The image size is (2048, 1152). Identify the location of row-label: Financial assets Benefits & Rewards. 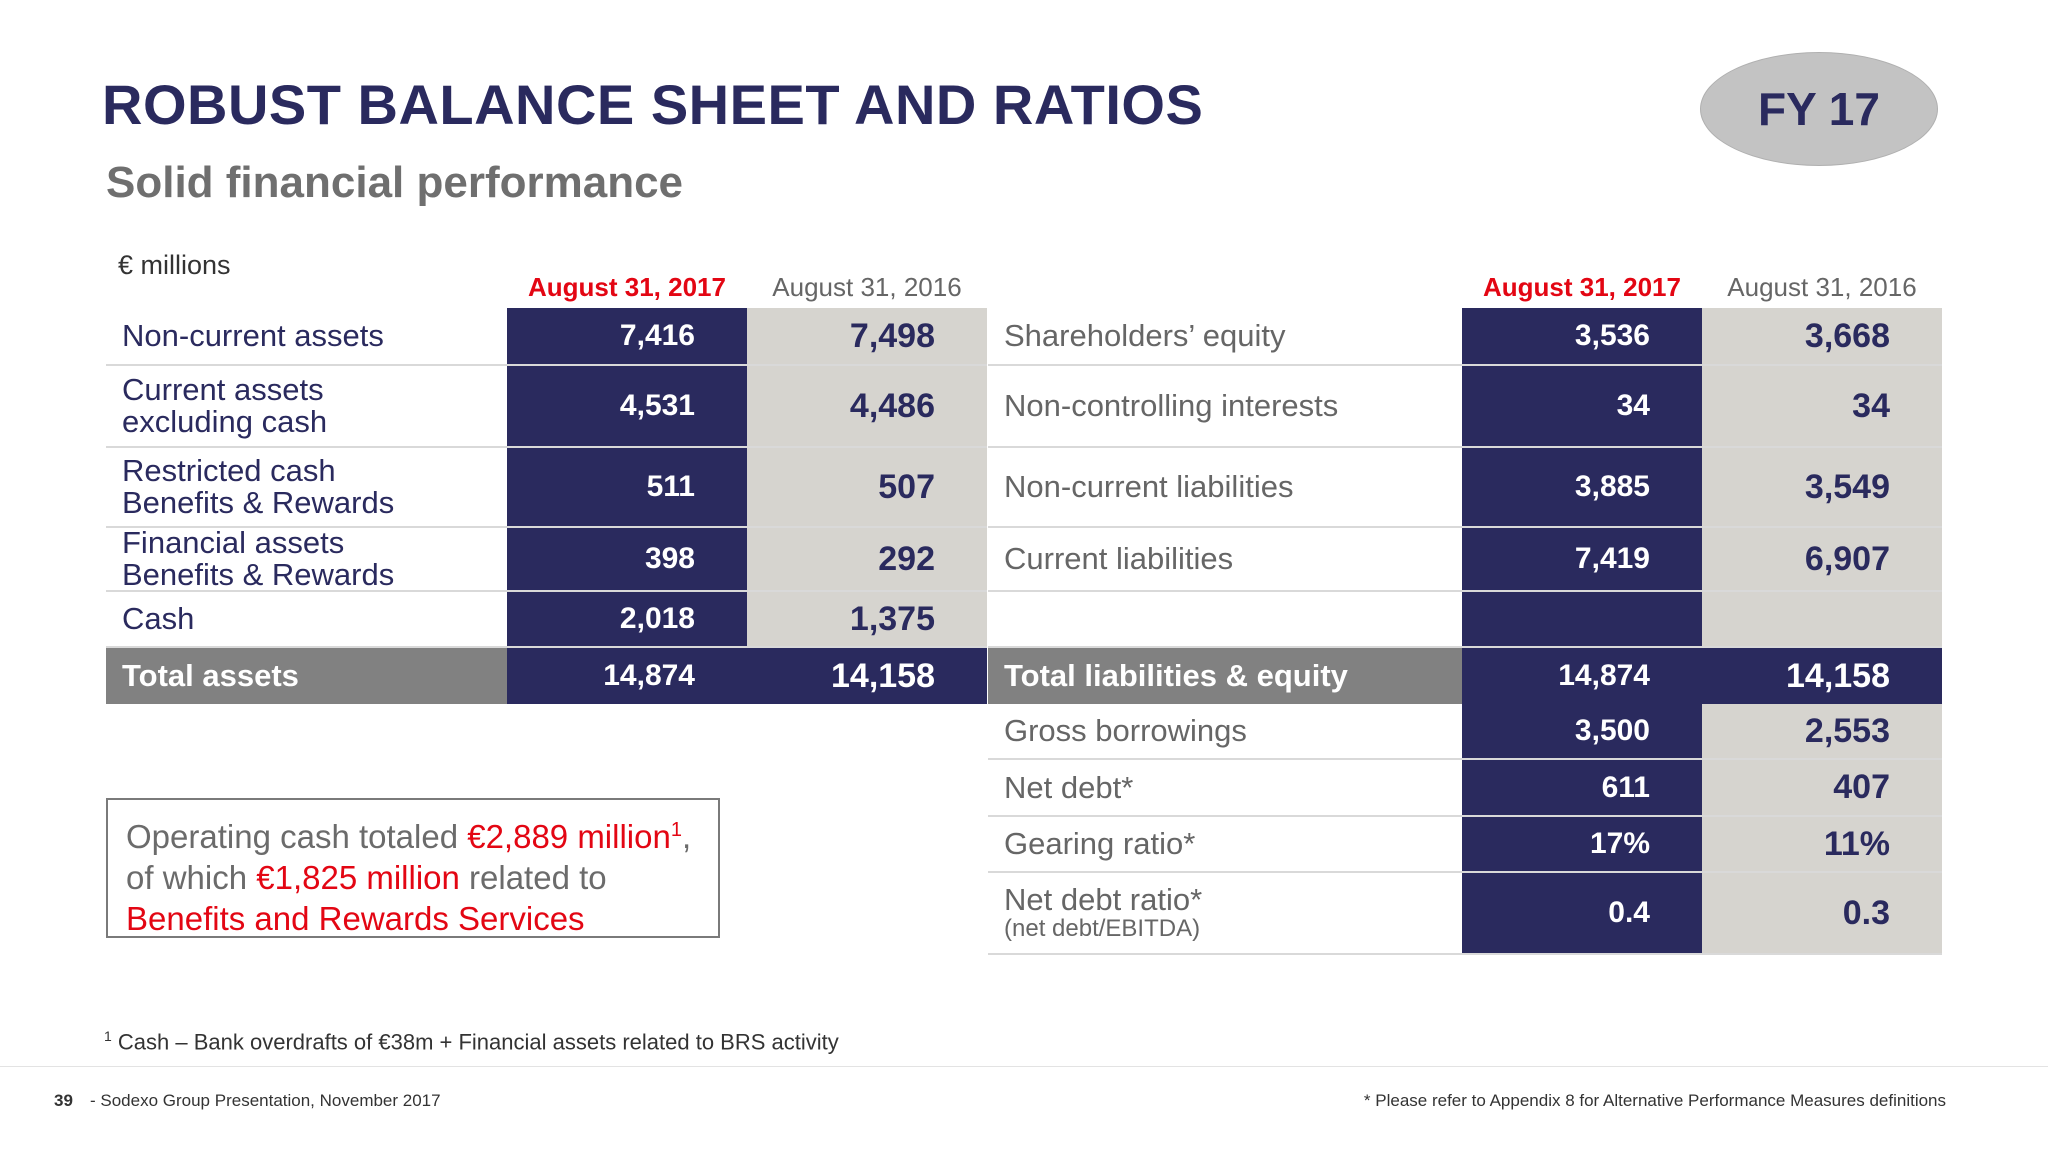
(306, 559).